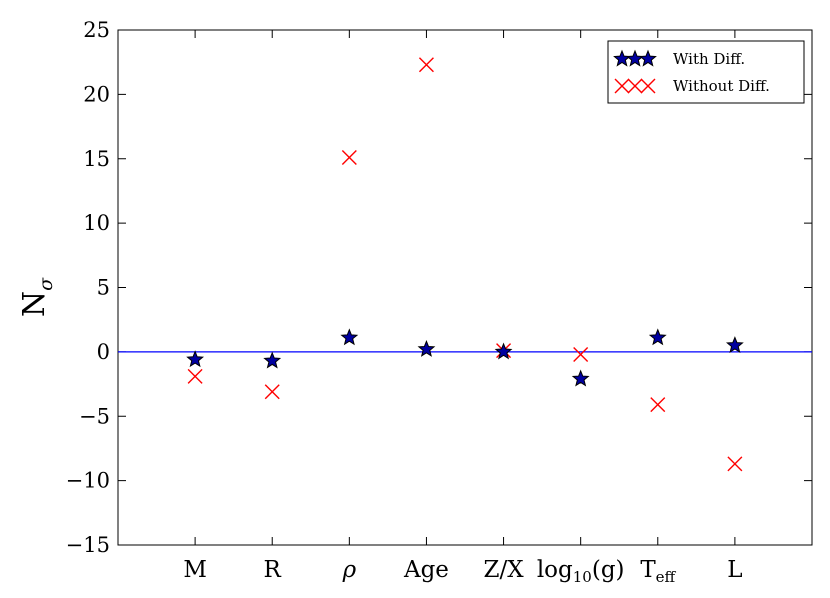 The height and width of the screenshot is (598, 830). Describe the element at coordinates (273, 570) in the screenshot. I see `x-category-label: R` at that location.